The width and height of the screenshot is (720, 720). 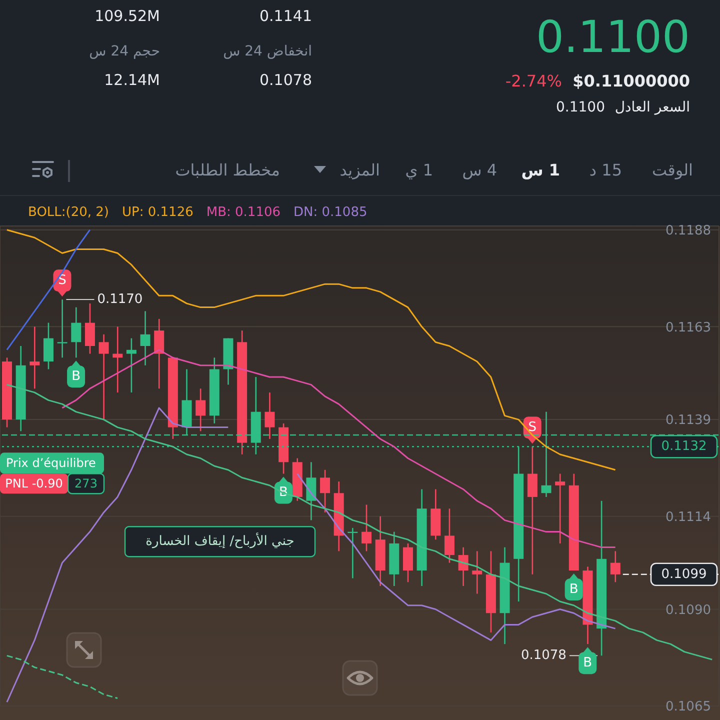 What do you see at coordinates (286, 80) in the screenshot?
I see `text: 0.1078` at bounding box center [286, 80].